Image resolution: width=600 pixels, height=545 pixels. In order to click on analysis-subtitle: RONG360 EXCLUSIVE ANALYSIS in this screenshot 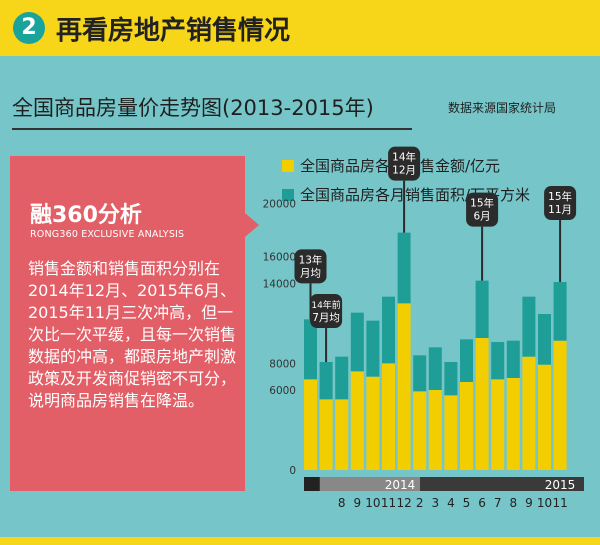, I will do `click(107, 234)`.